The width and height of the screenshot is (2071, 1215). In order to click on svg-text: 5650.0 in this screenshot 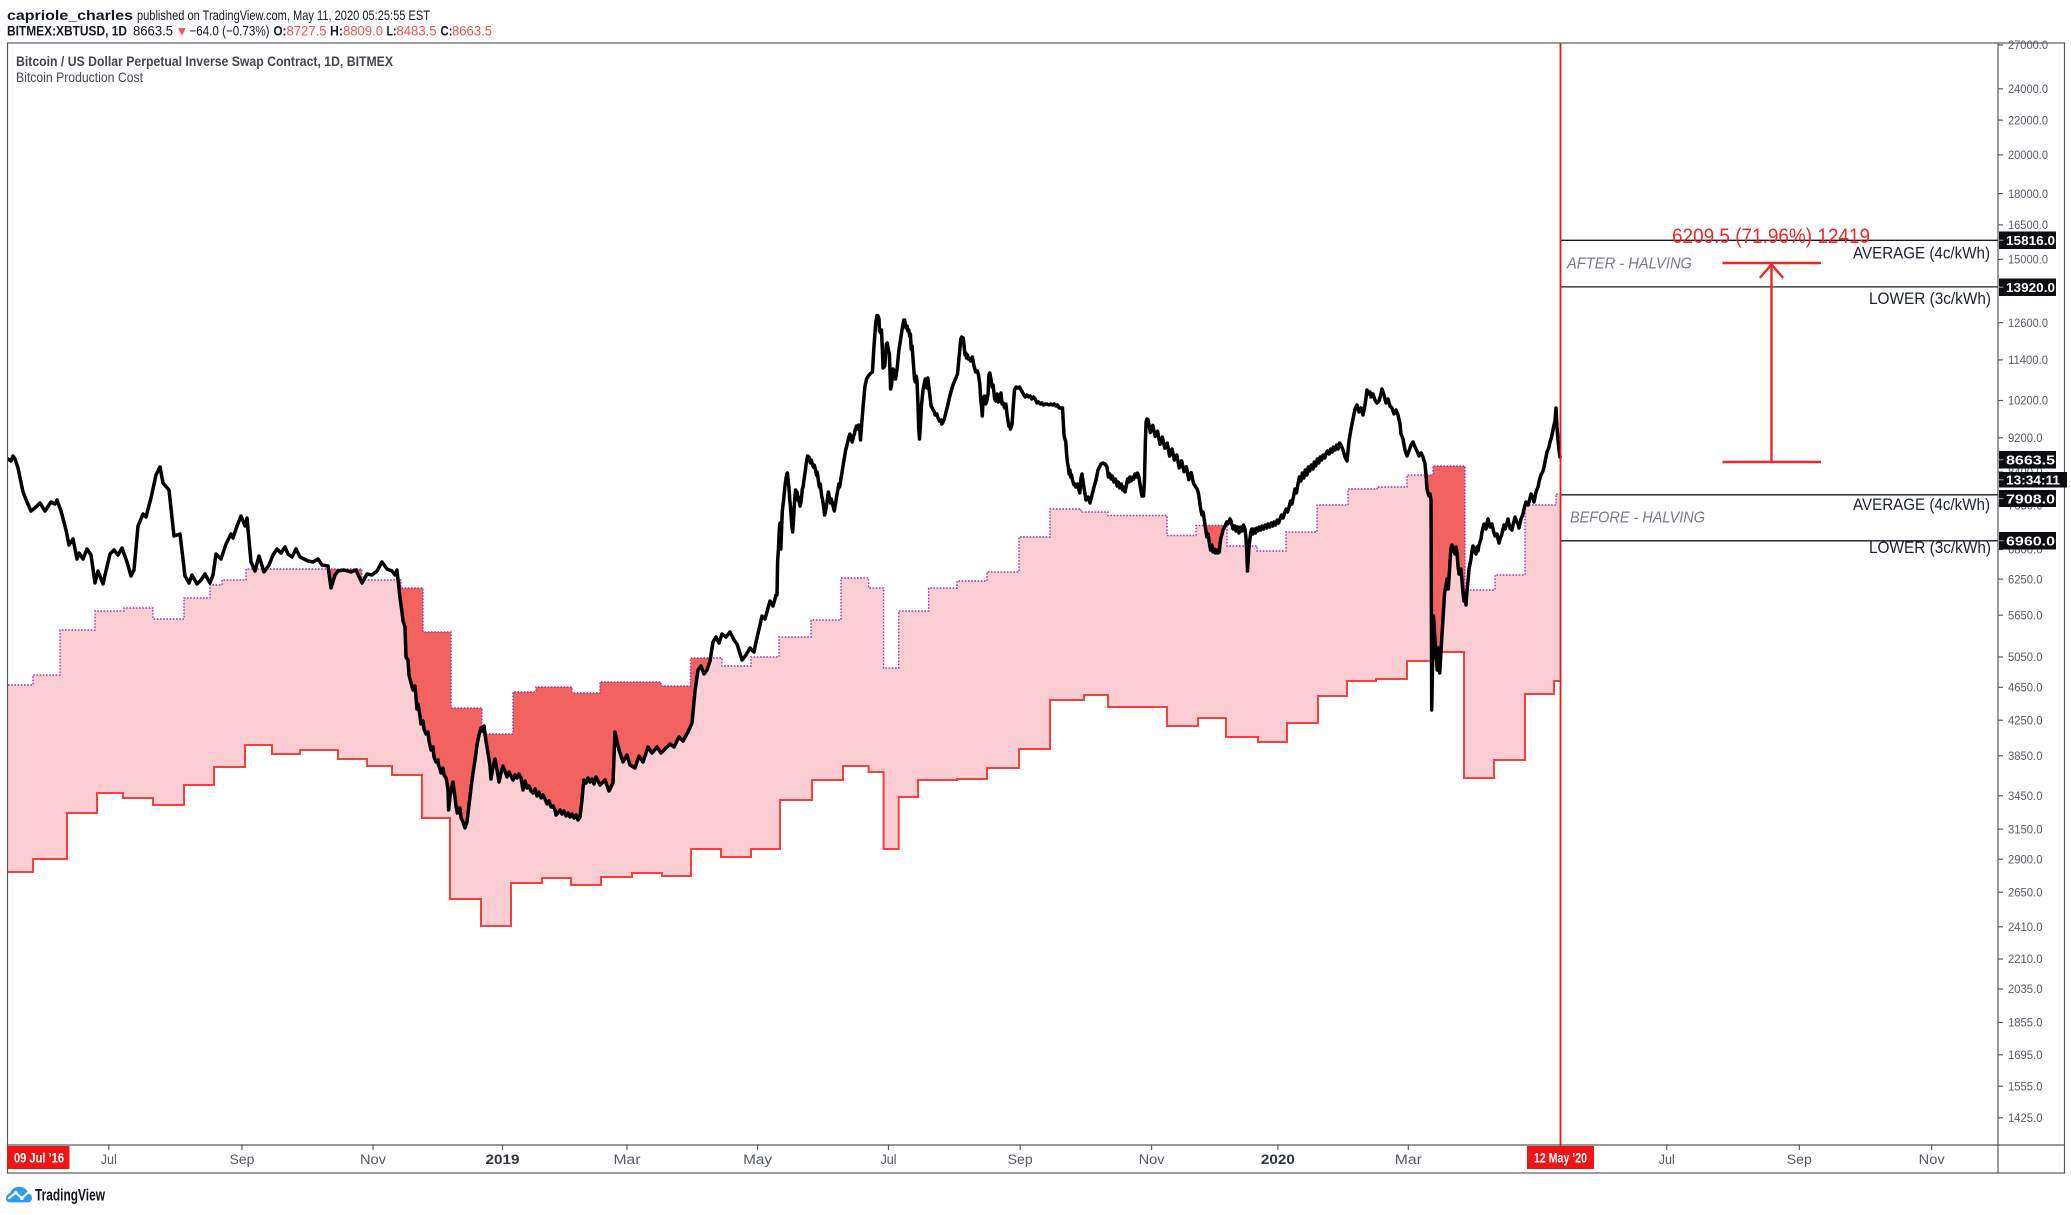, I will do `click(2025, 616)`.